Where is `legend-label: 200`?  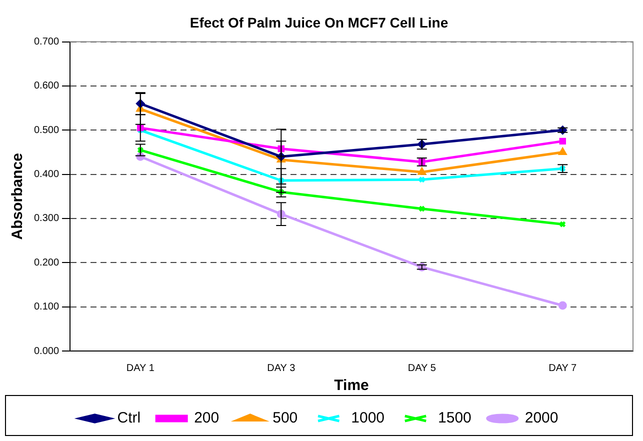 legend-label: 200 is located at coordinates (207, 418).